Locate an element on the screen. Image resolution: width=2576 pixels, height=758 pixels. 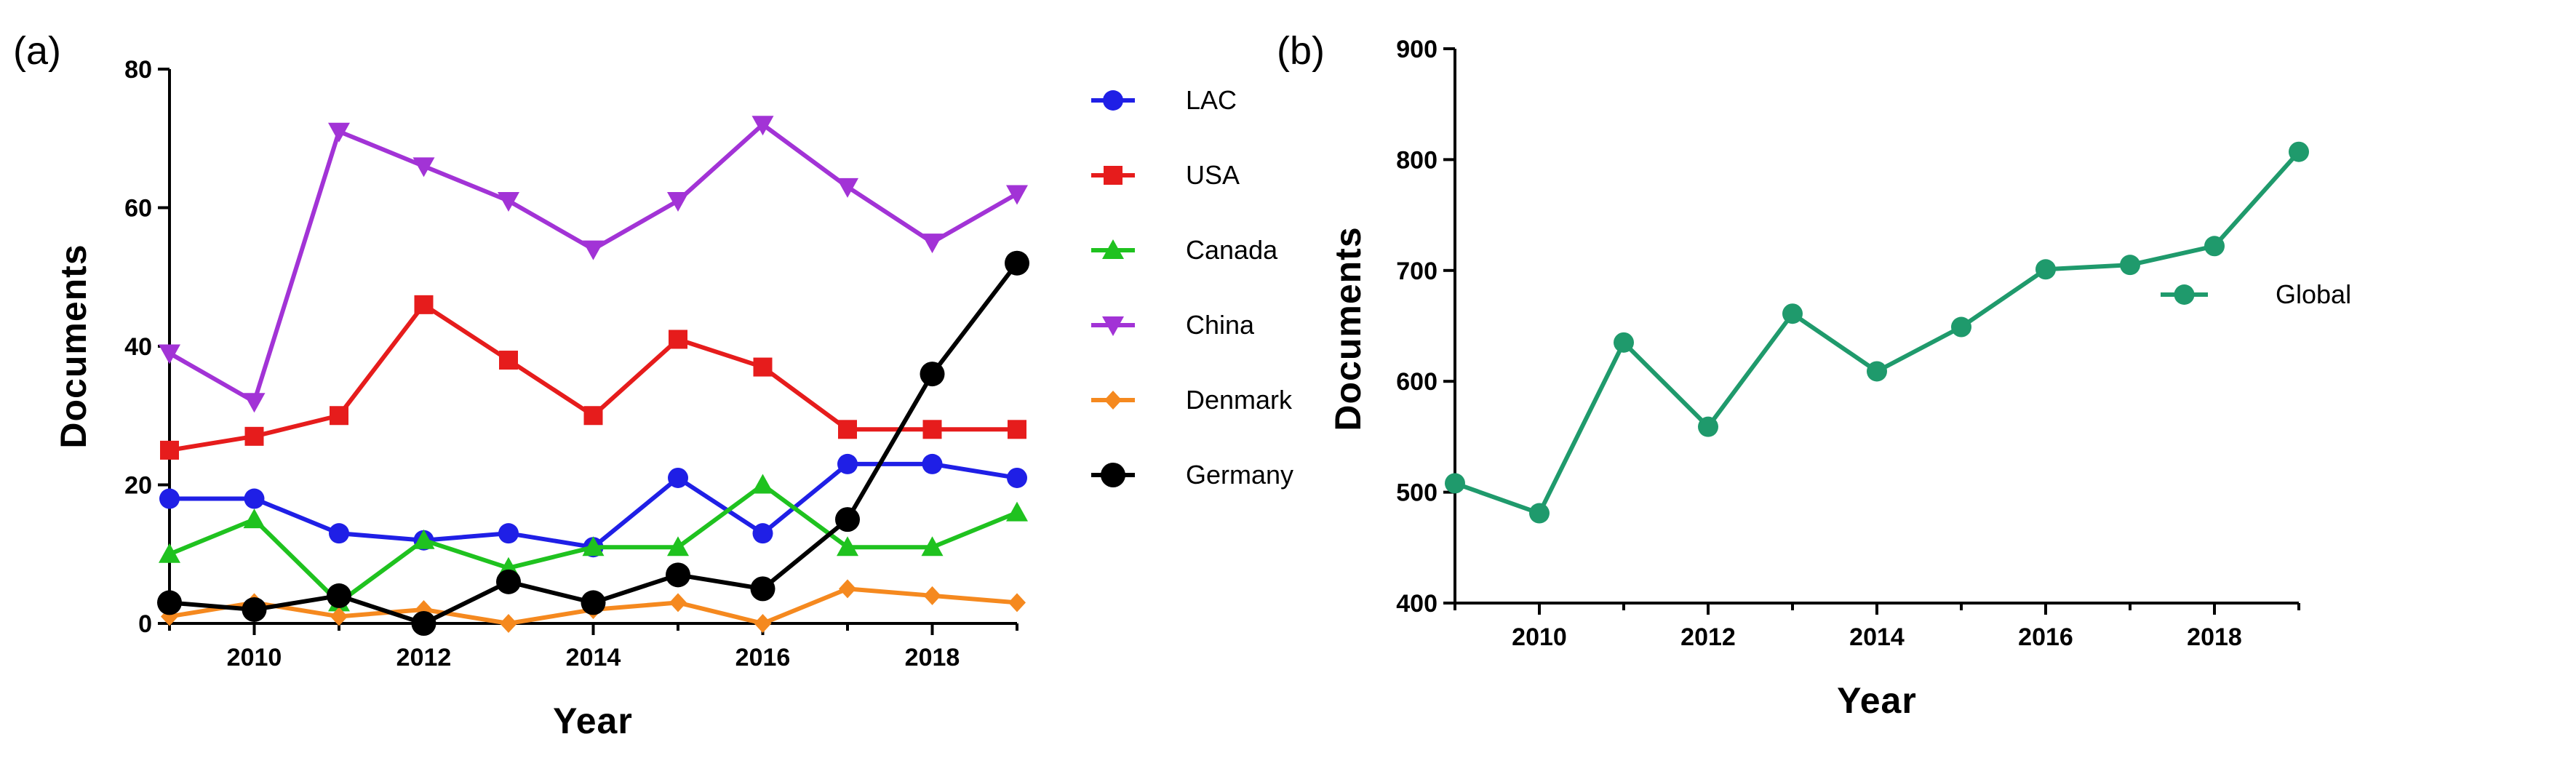
legend-item-canada: Canada is located at coordinates (1184, 250).